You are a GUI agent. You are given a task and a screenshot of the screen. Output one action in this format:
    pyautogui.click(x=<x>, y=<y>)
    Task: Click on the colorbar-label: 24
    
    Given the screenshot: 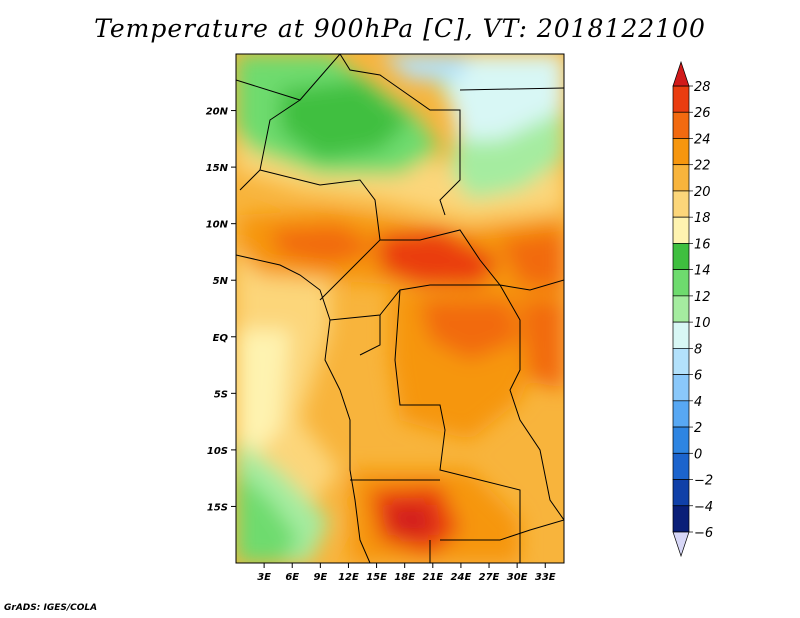 What is the action you would take?
    pyautogui.click(x=702, y=139)
    